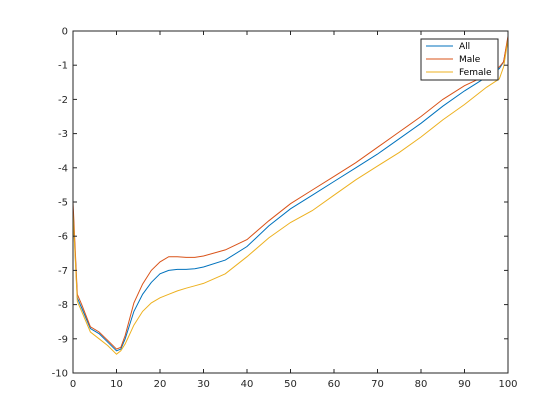 The image size is (560, 420). What do you see at coordinates (63, 271) in the screenshot?
I see `y-tick-label: -7` at bounding box center [63, 271].